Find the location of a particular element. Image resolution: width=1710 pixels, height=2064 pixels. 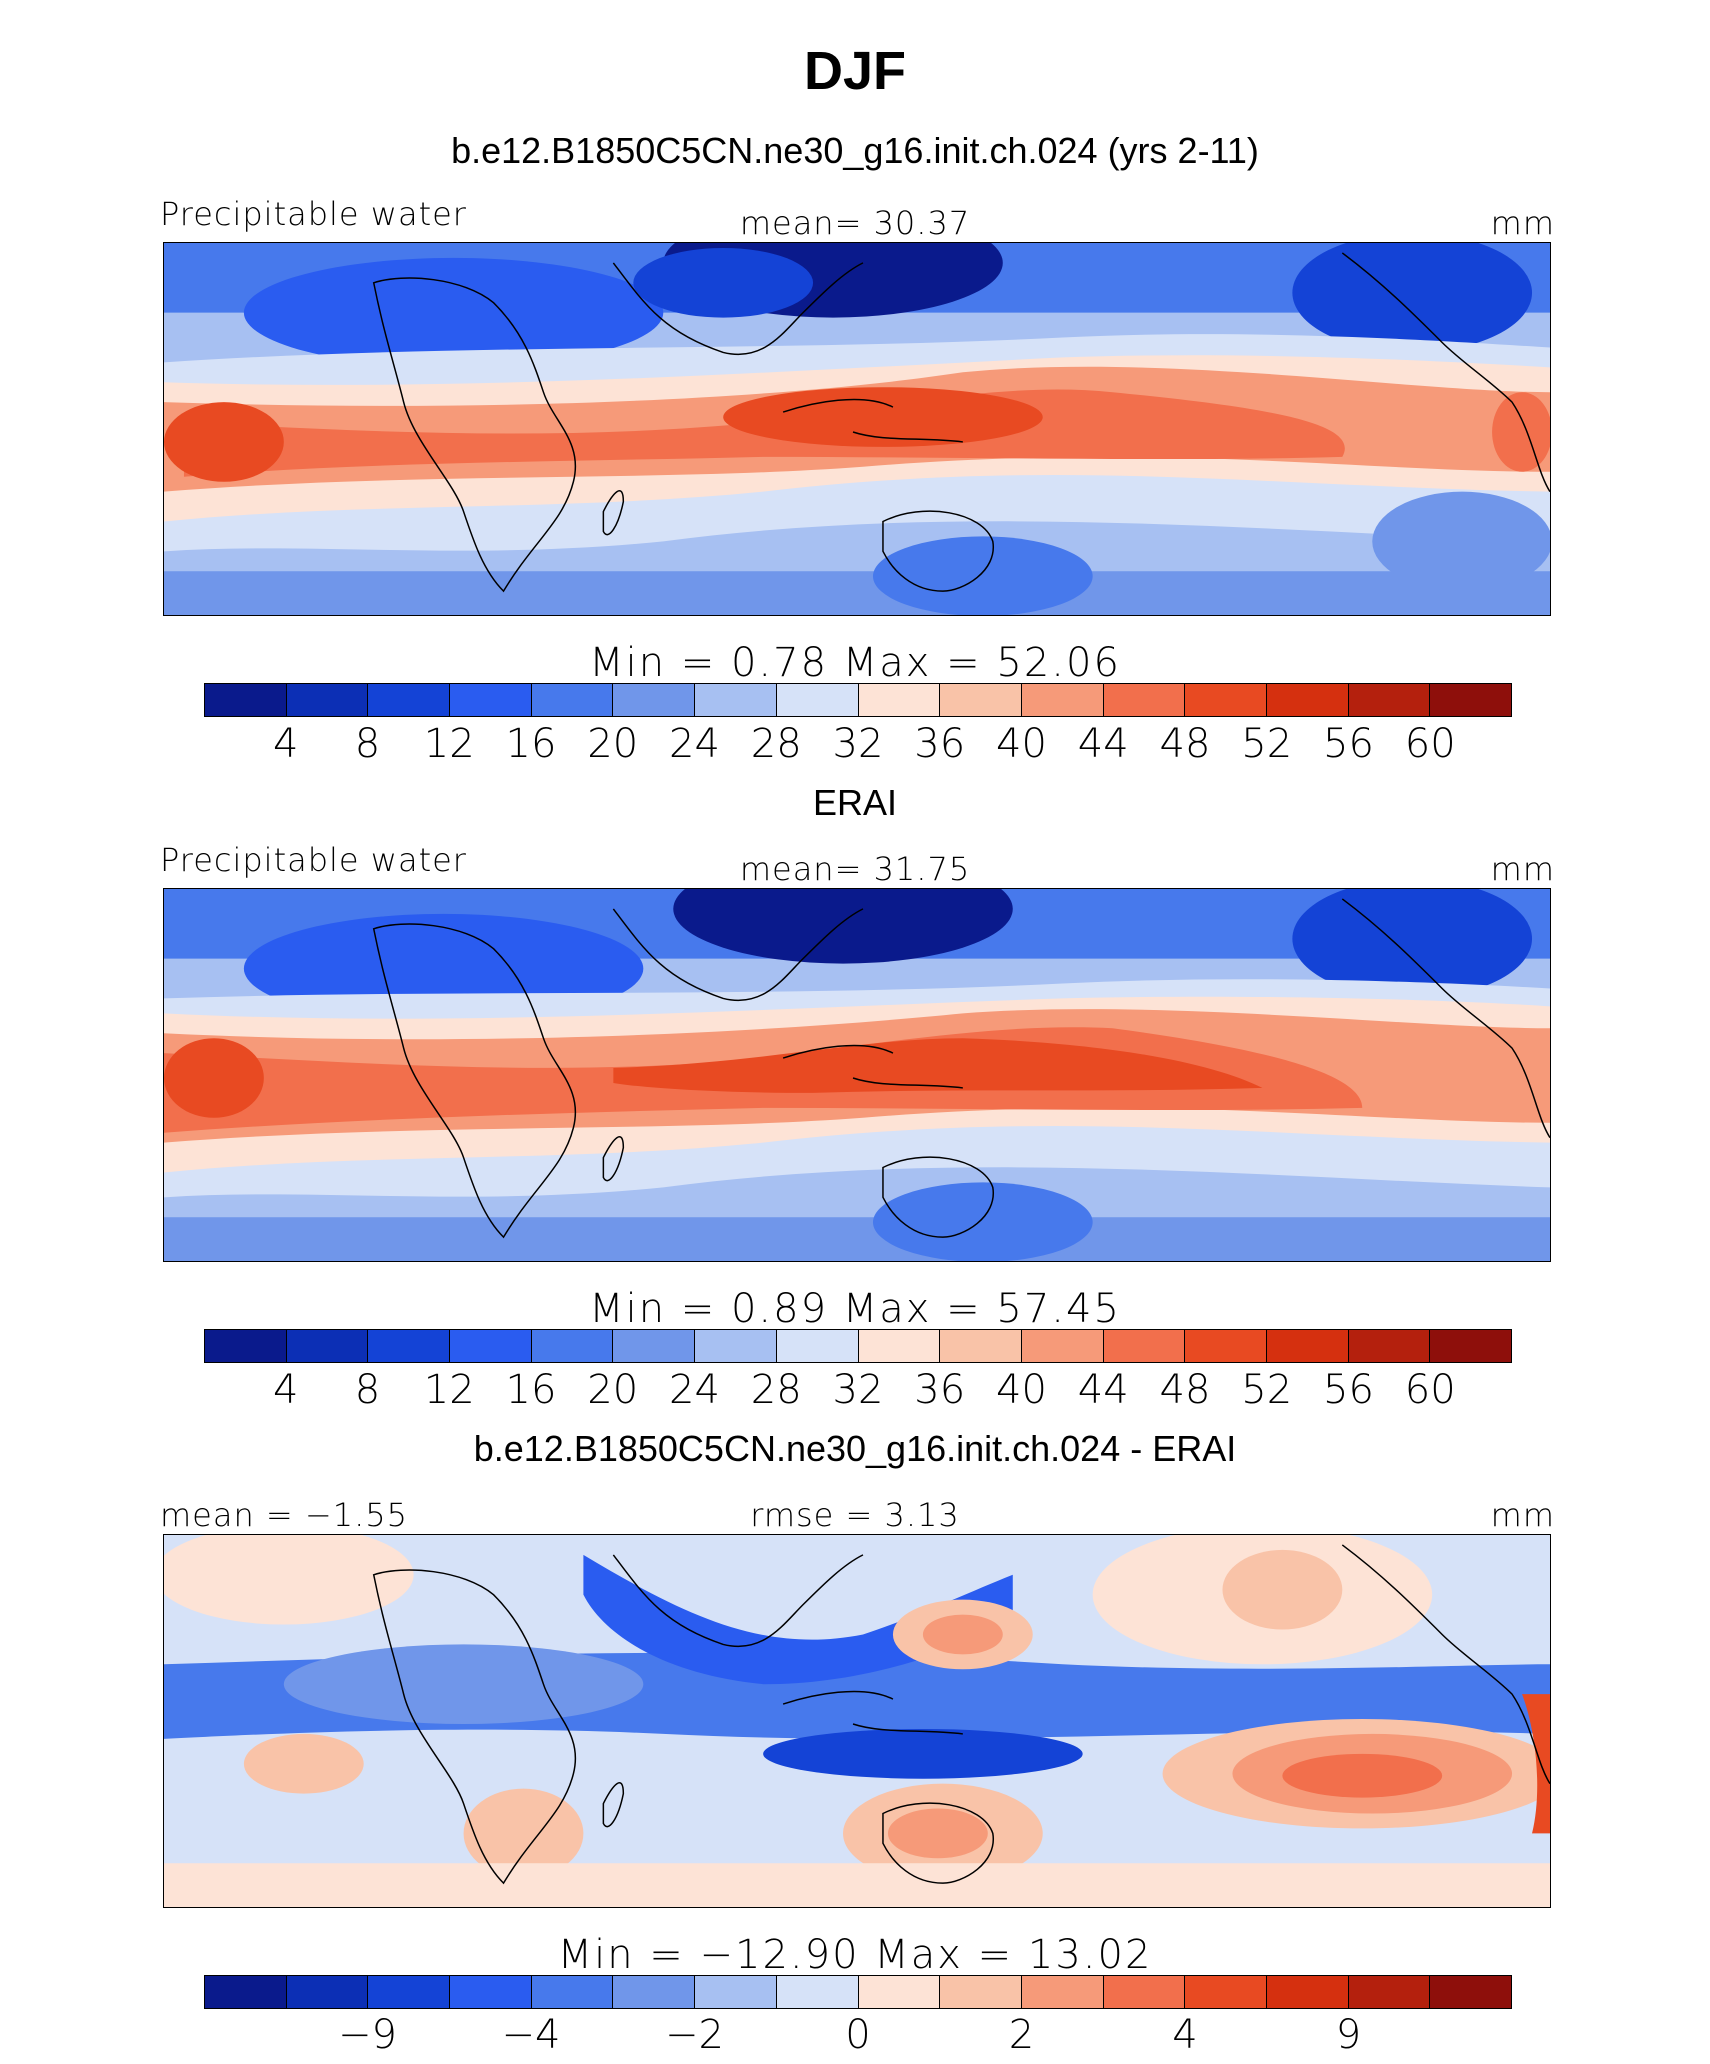

colorbar-tick-label: 8 is located at coordinates (367, 1390).